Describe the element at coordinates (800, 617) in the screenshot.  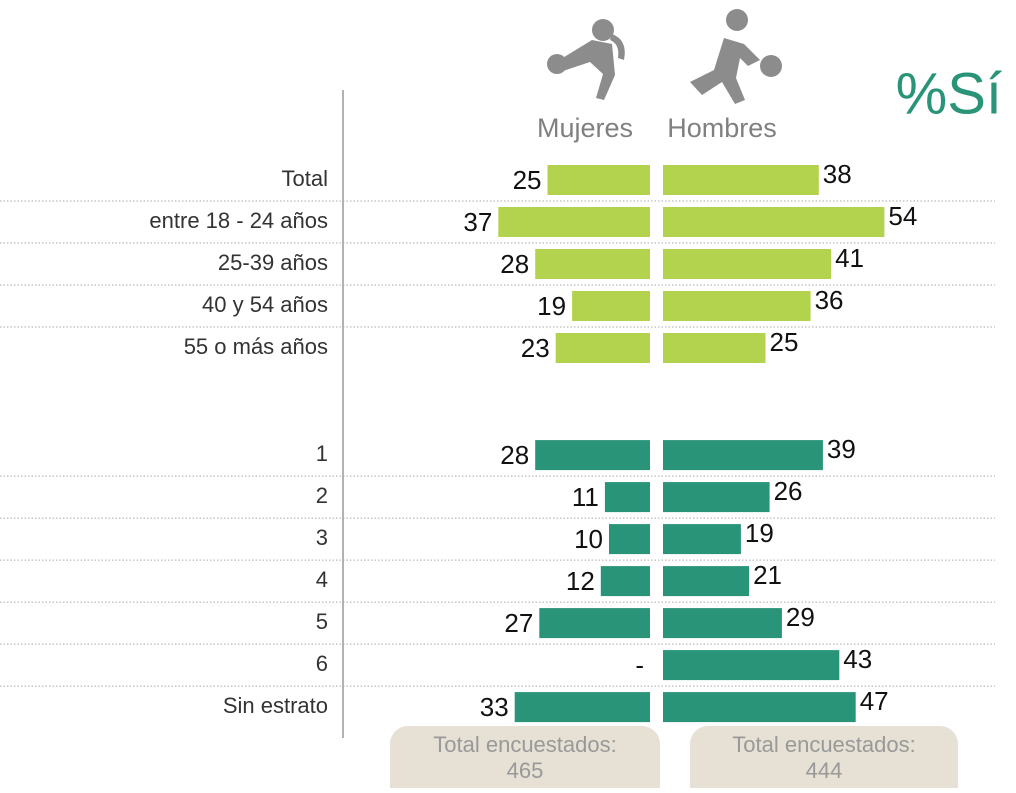
I see `data-label: 29` at that location.